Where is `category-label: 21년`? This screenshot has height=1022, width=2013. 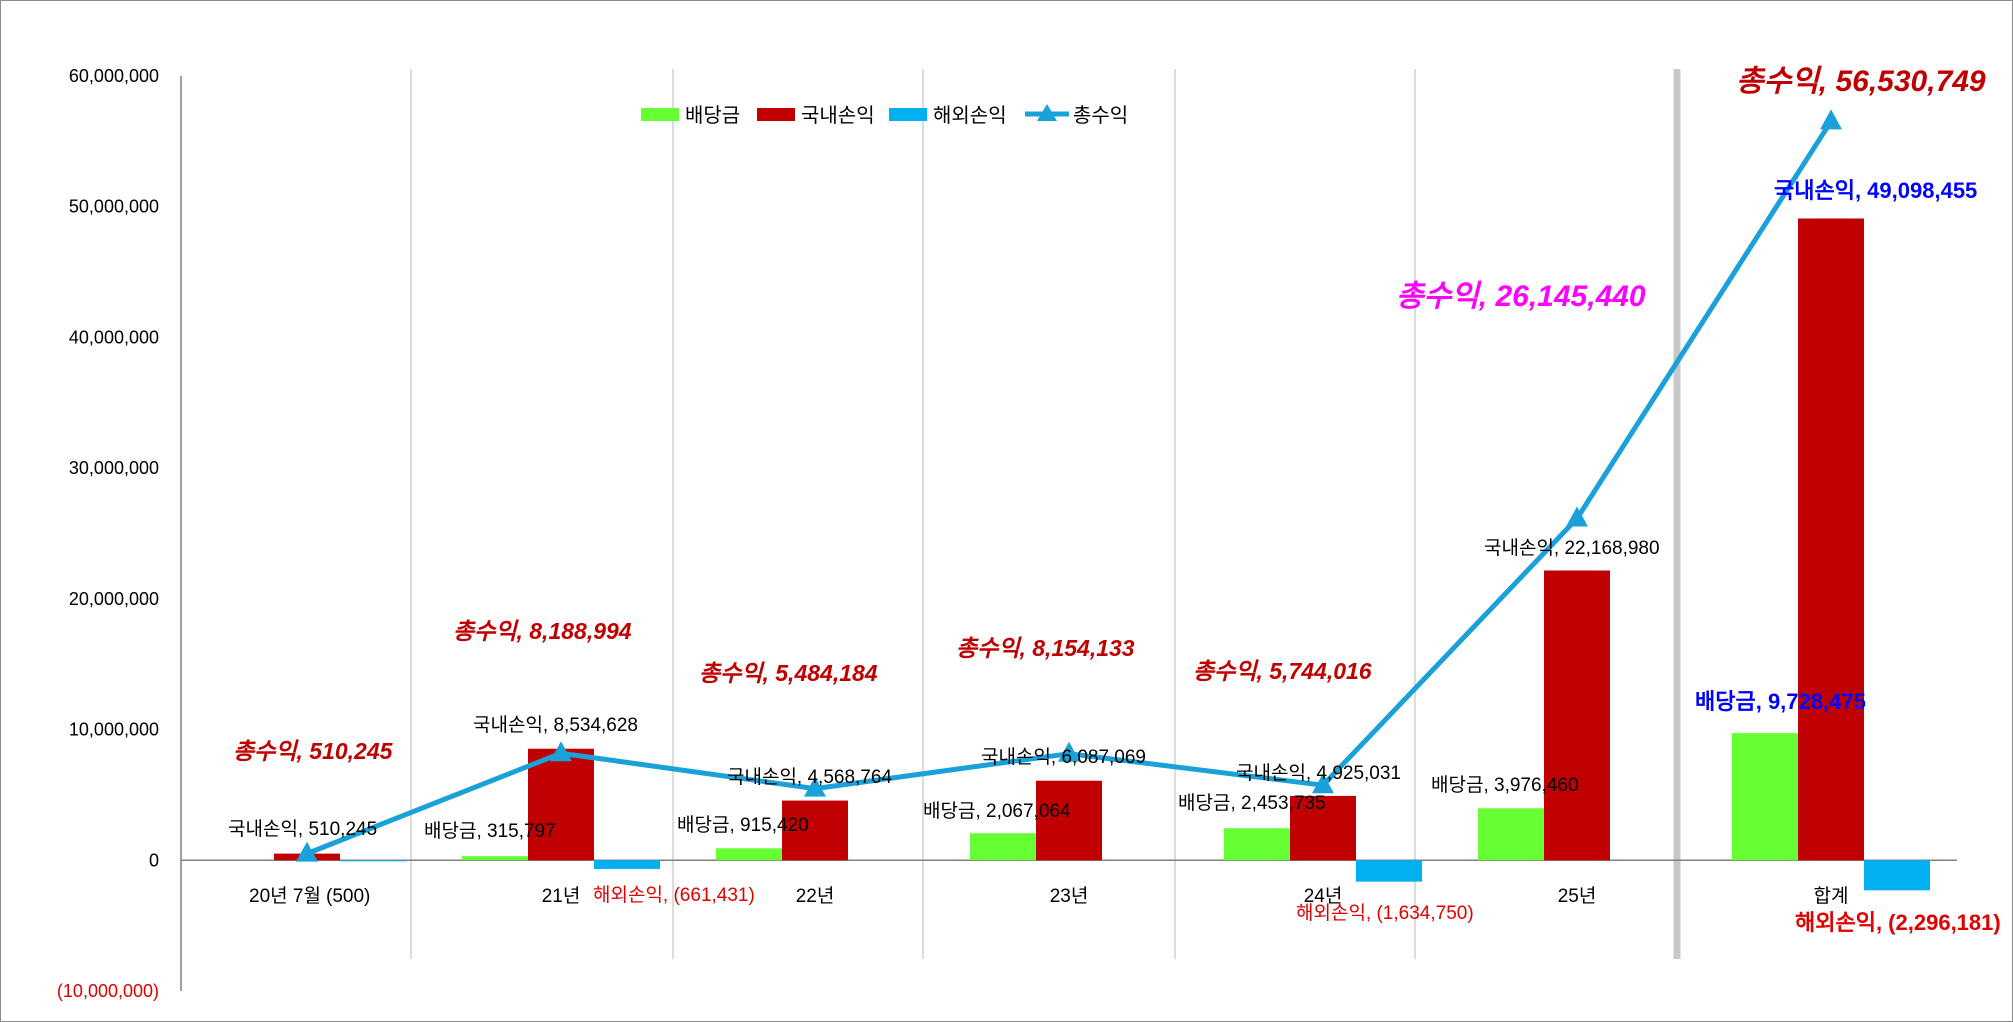
category-label: 21년 is located at coordinates (561, 896).